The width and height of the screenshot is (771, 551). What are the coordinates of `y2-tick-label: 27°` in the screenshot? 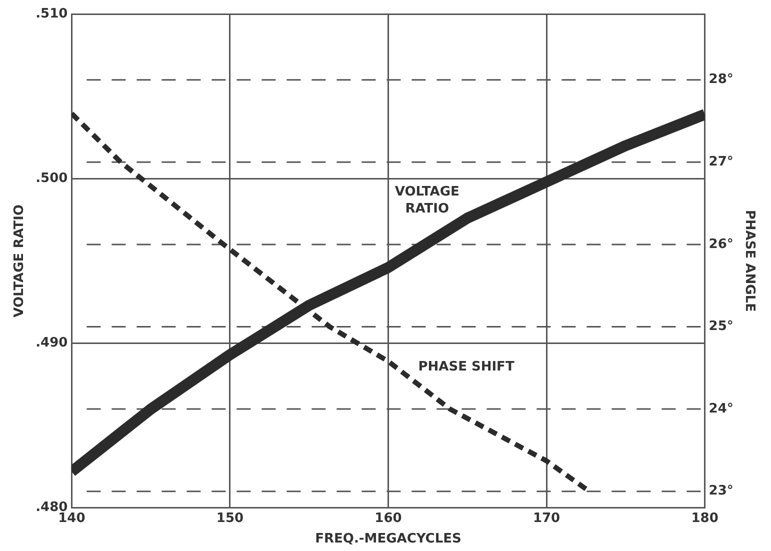 It's located at (721, 162).